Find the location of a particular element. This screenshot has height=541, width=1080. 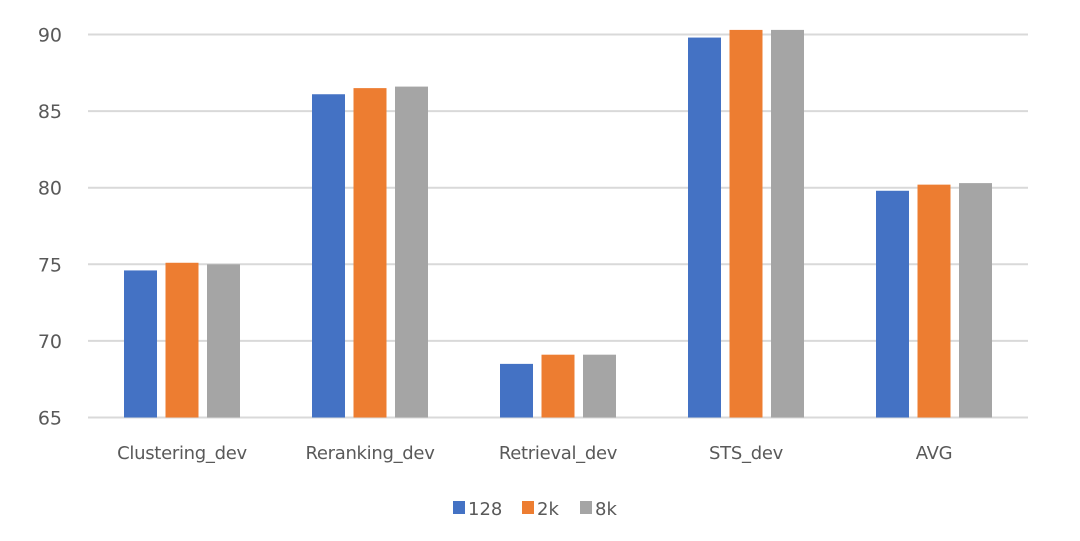

y-tick-label: 65 is located at coordinates (50, 419).